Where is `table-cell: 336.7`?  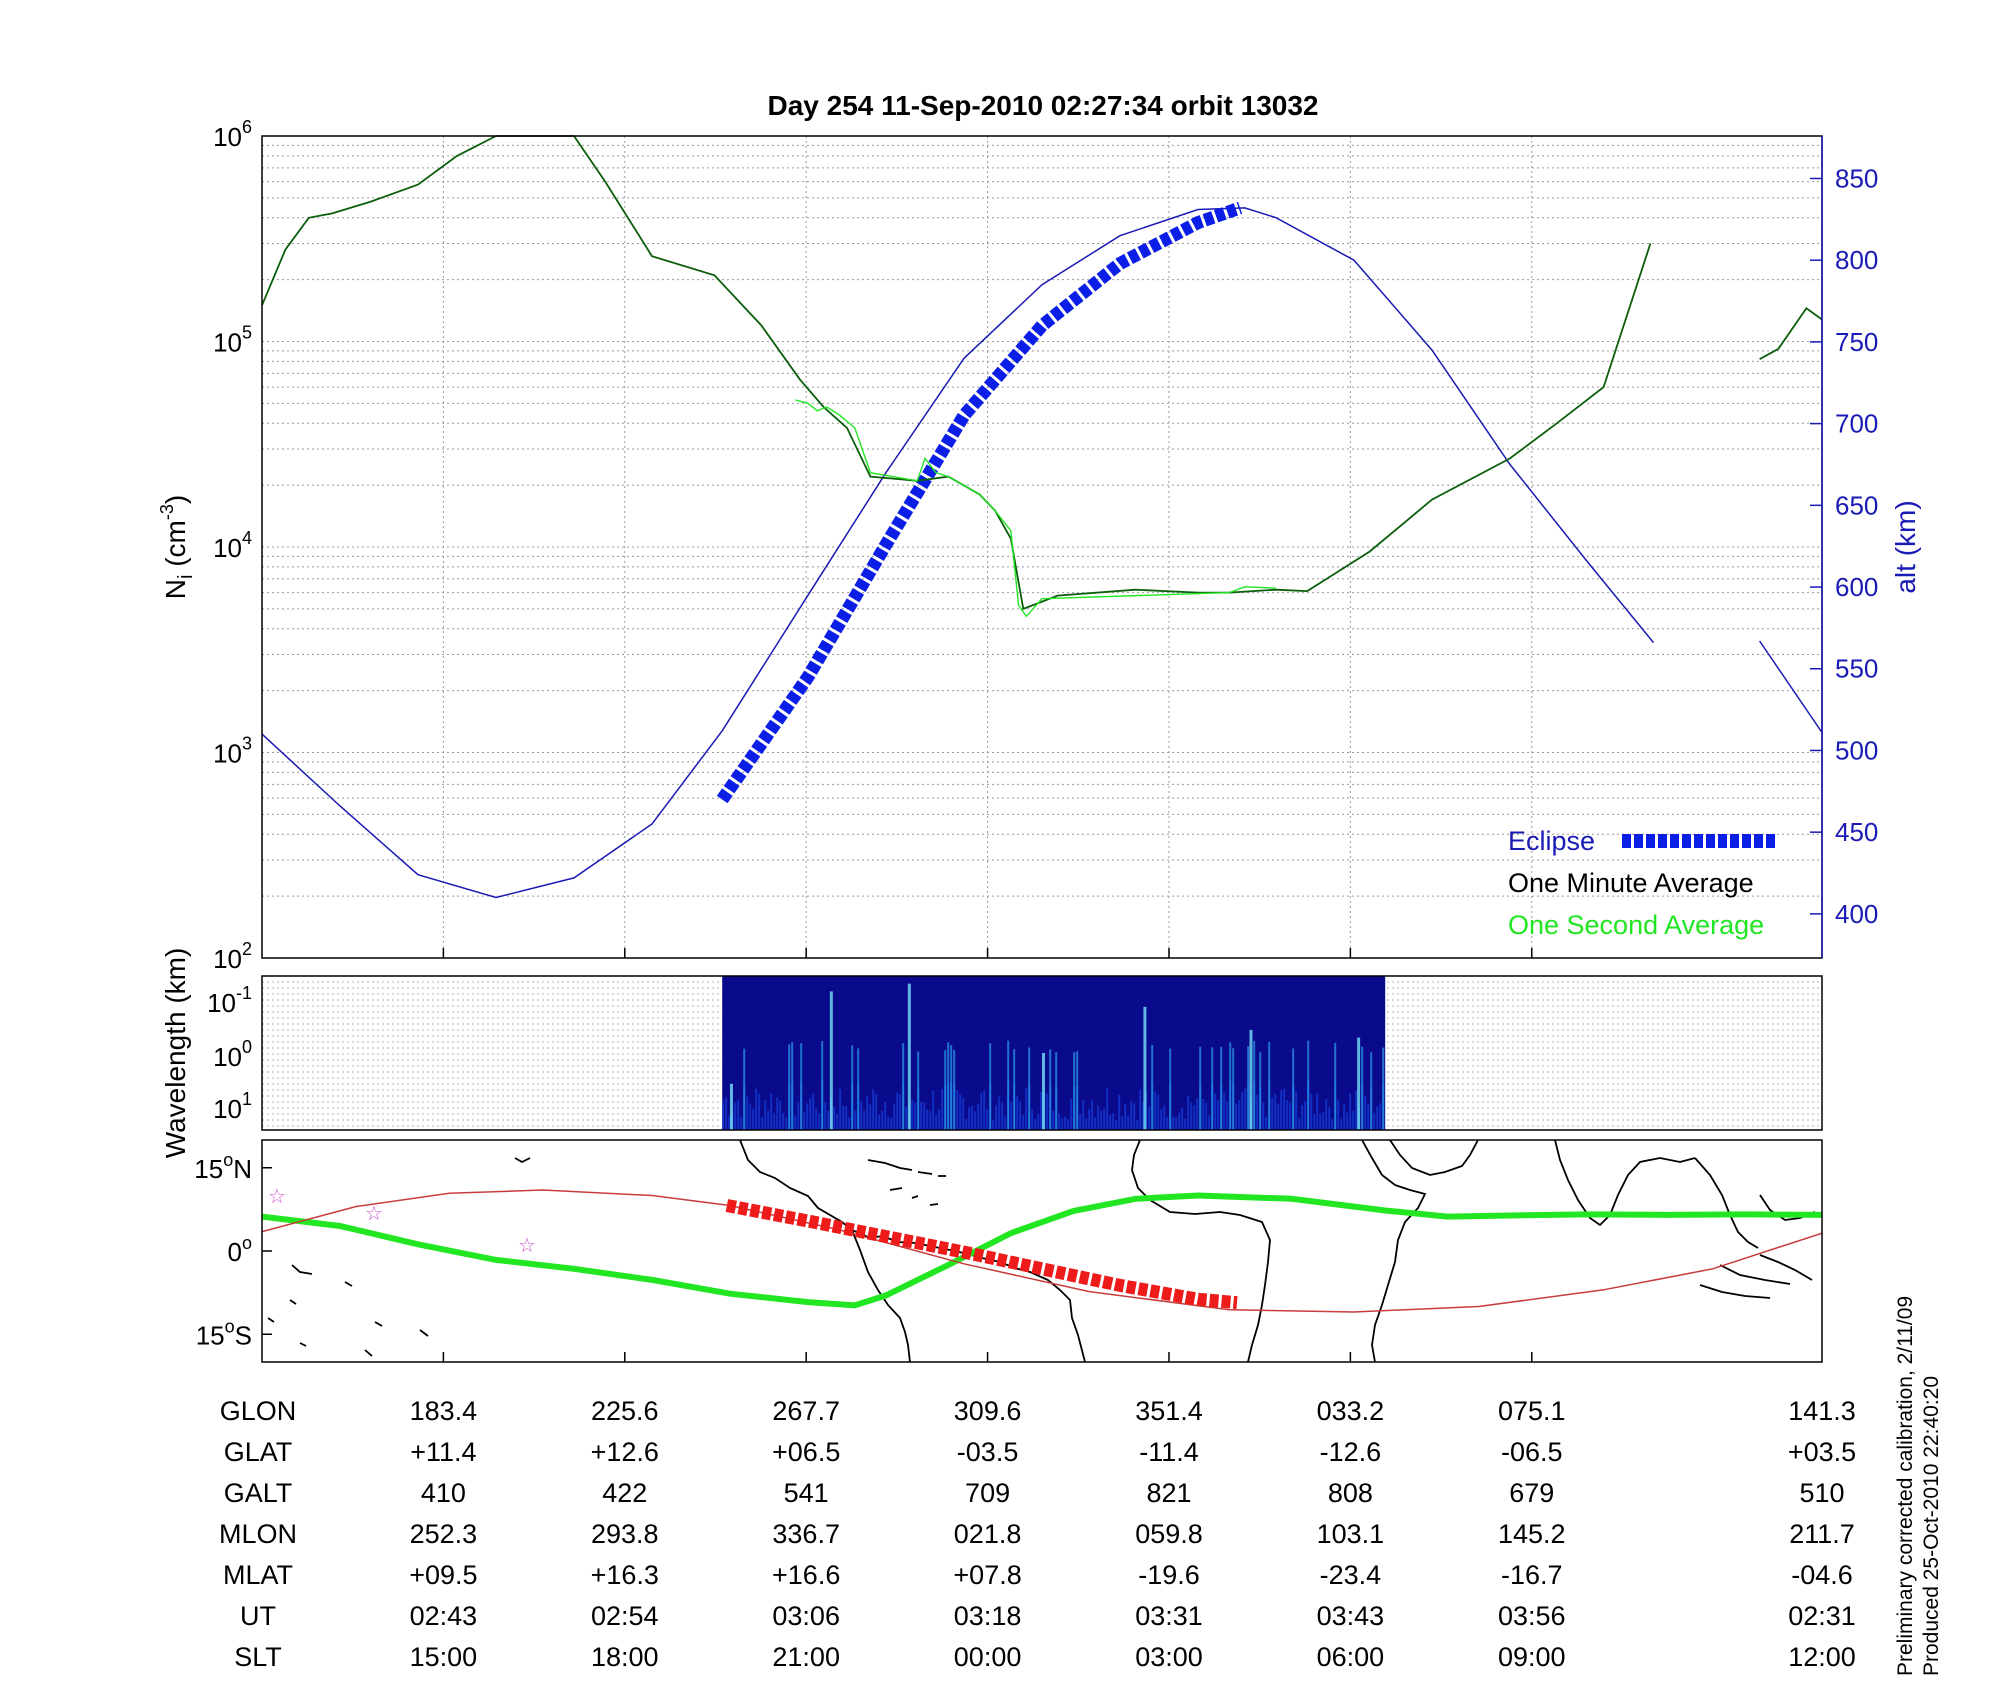 table-cell: 336.7 is located at coordinates (806, 1534).